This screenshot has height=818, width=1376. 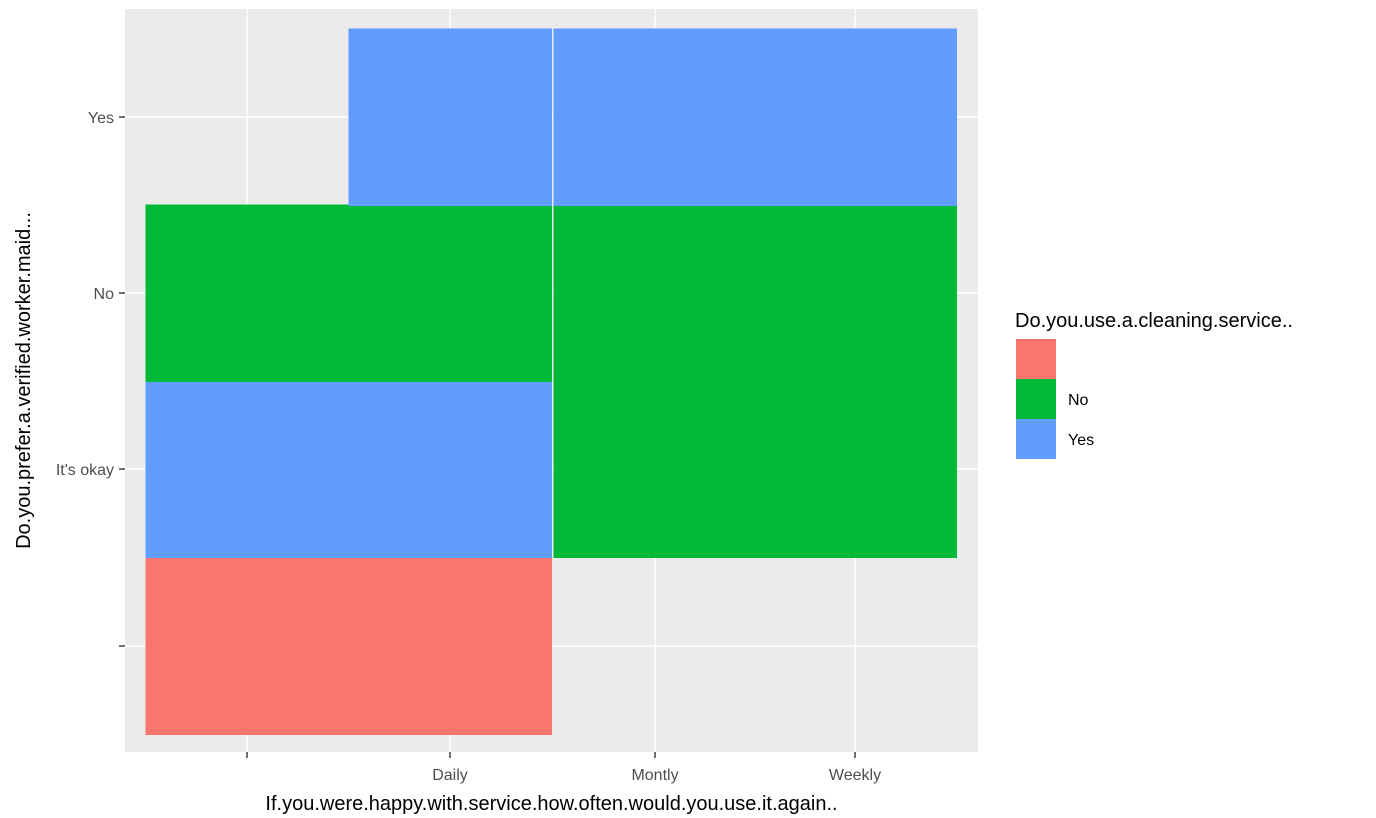 What do you see at coordinates (1081, 440) in the screenshot?
I see `legend-label: Yes` at bounding box center [1081, 440].